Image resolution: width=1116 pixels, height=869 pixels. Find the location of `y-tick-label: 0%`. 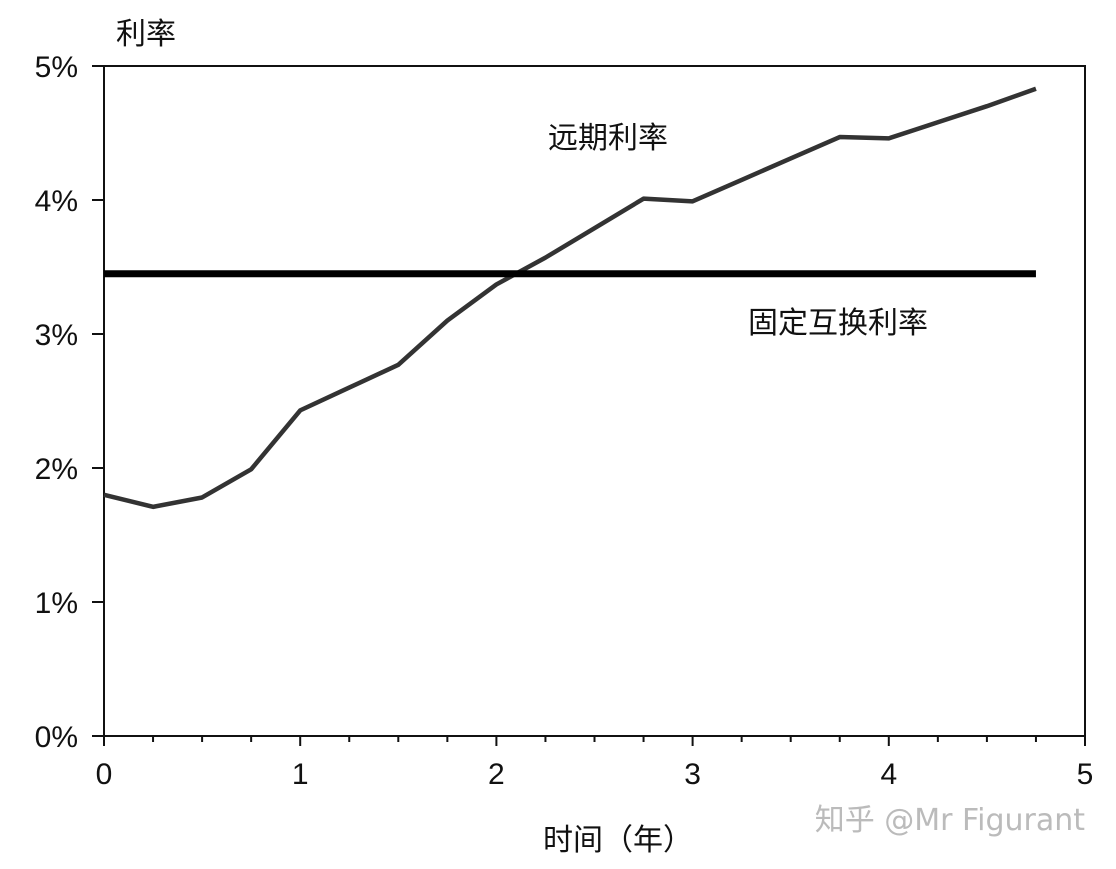

y-tick-label: 0% is located at coordinates (56, 737).